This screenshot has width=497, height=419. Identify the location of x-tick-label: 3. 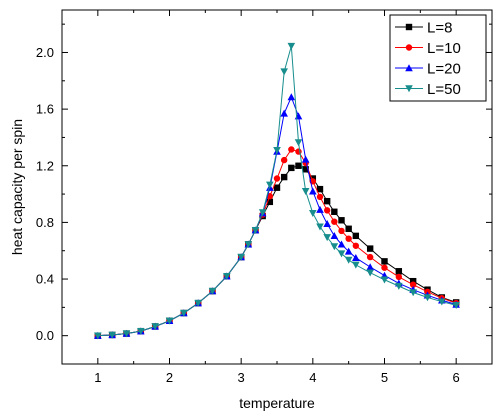
(241, 377).